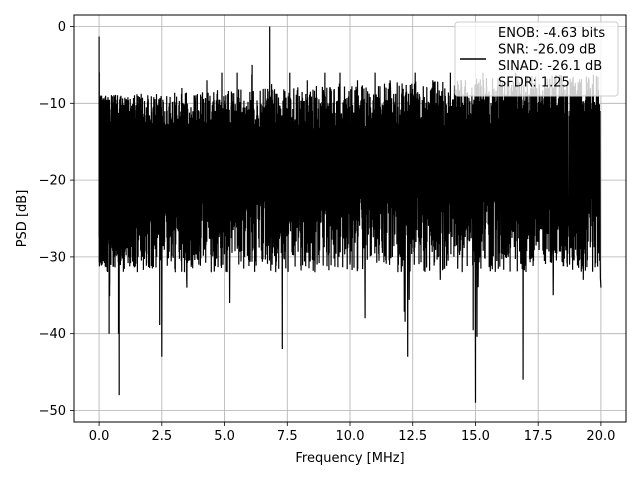 Image resolution: width=640 pixels, height=480 pixels. I want to click on x-axis-label: Frequency [MHz], so click(349, 458).